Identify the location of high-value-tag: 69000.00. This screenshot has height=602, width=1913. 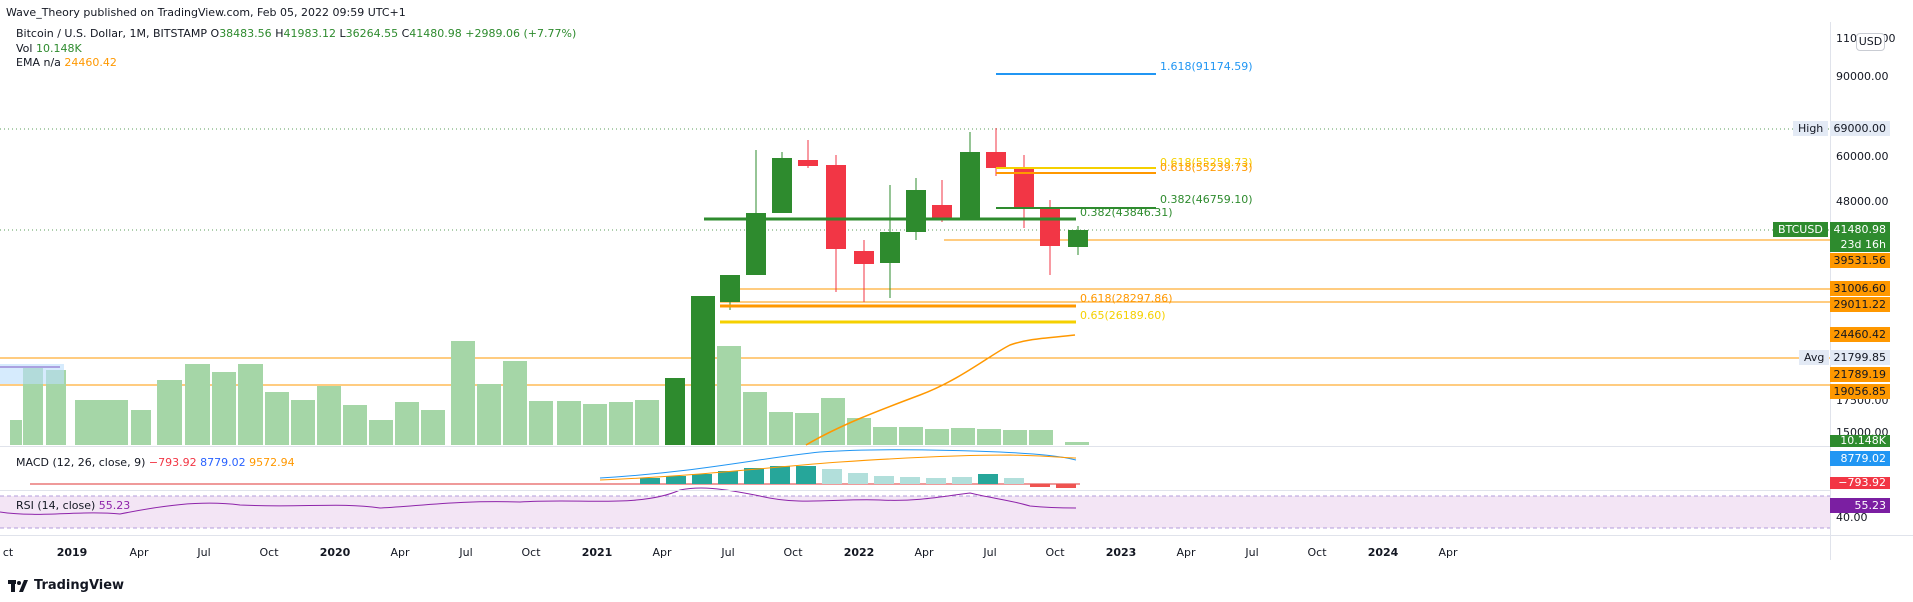
(1860, 128).